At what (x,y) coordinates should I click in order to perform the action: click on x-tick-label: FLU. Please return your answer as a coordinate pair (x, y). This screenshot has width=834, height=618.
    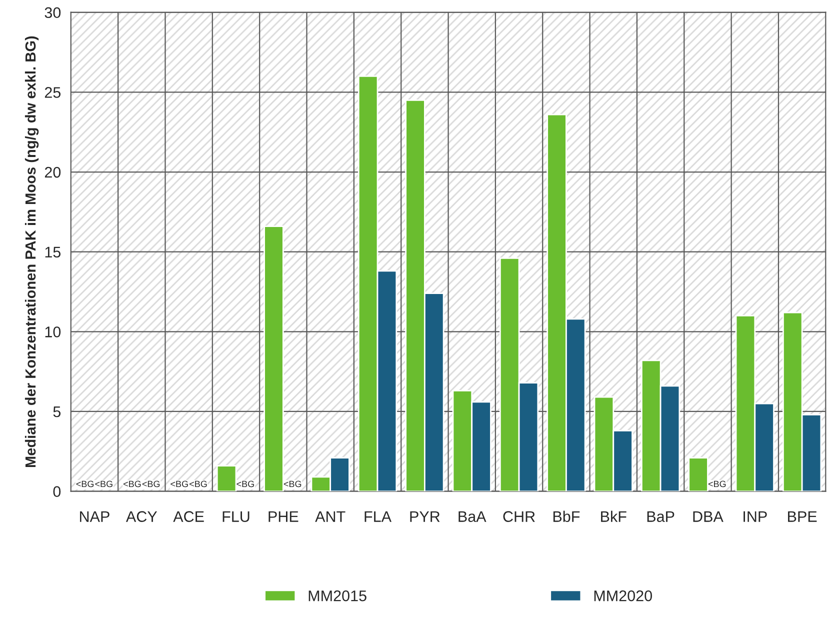
    Looking at the image, I should click on (236, 516).